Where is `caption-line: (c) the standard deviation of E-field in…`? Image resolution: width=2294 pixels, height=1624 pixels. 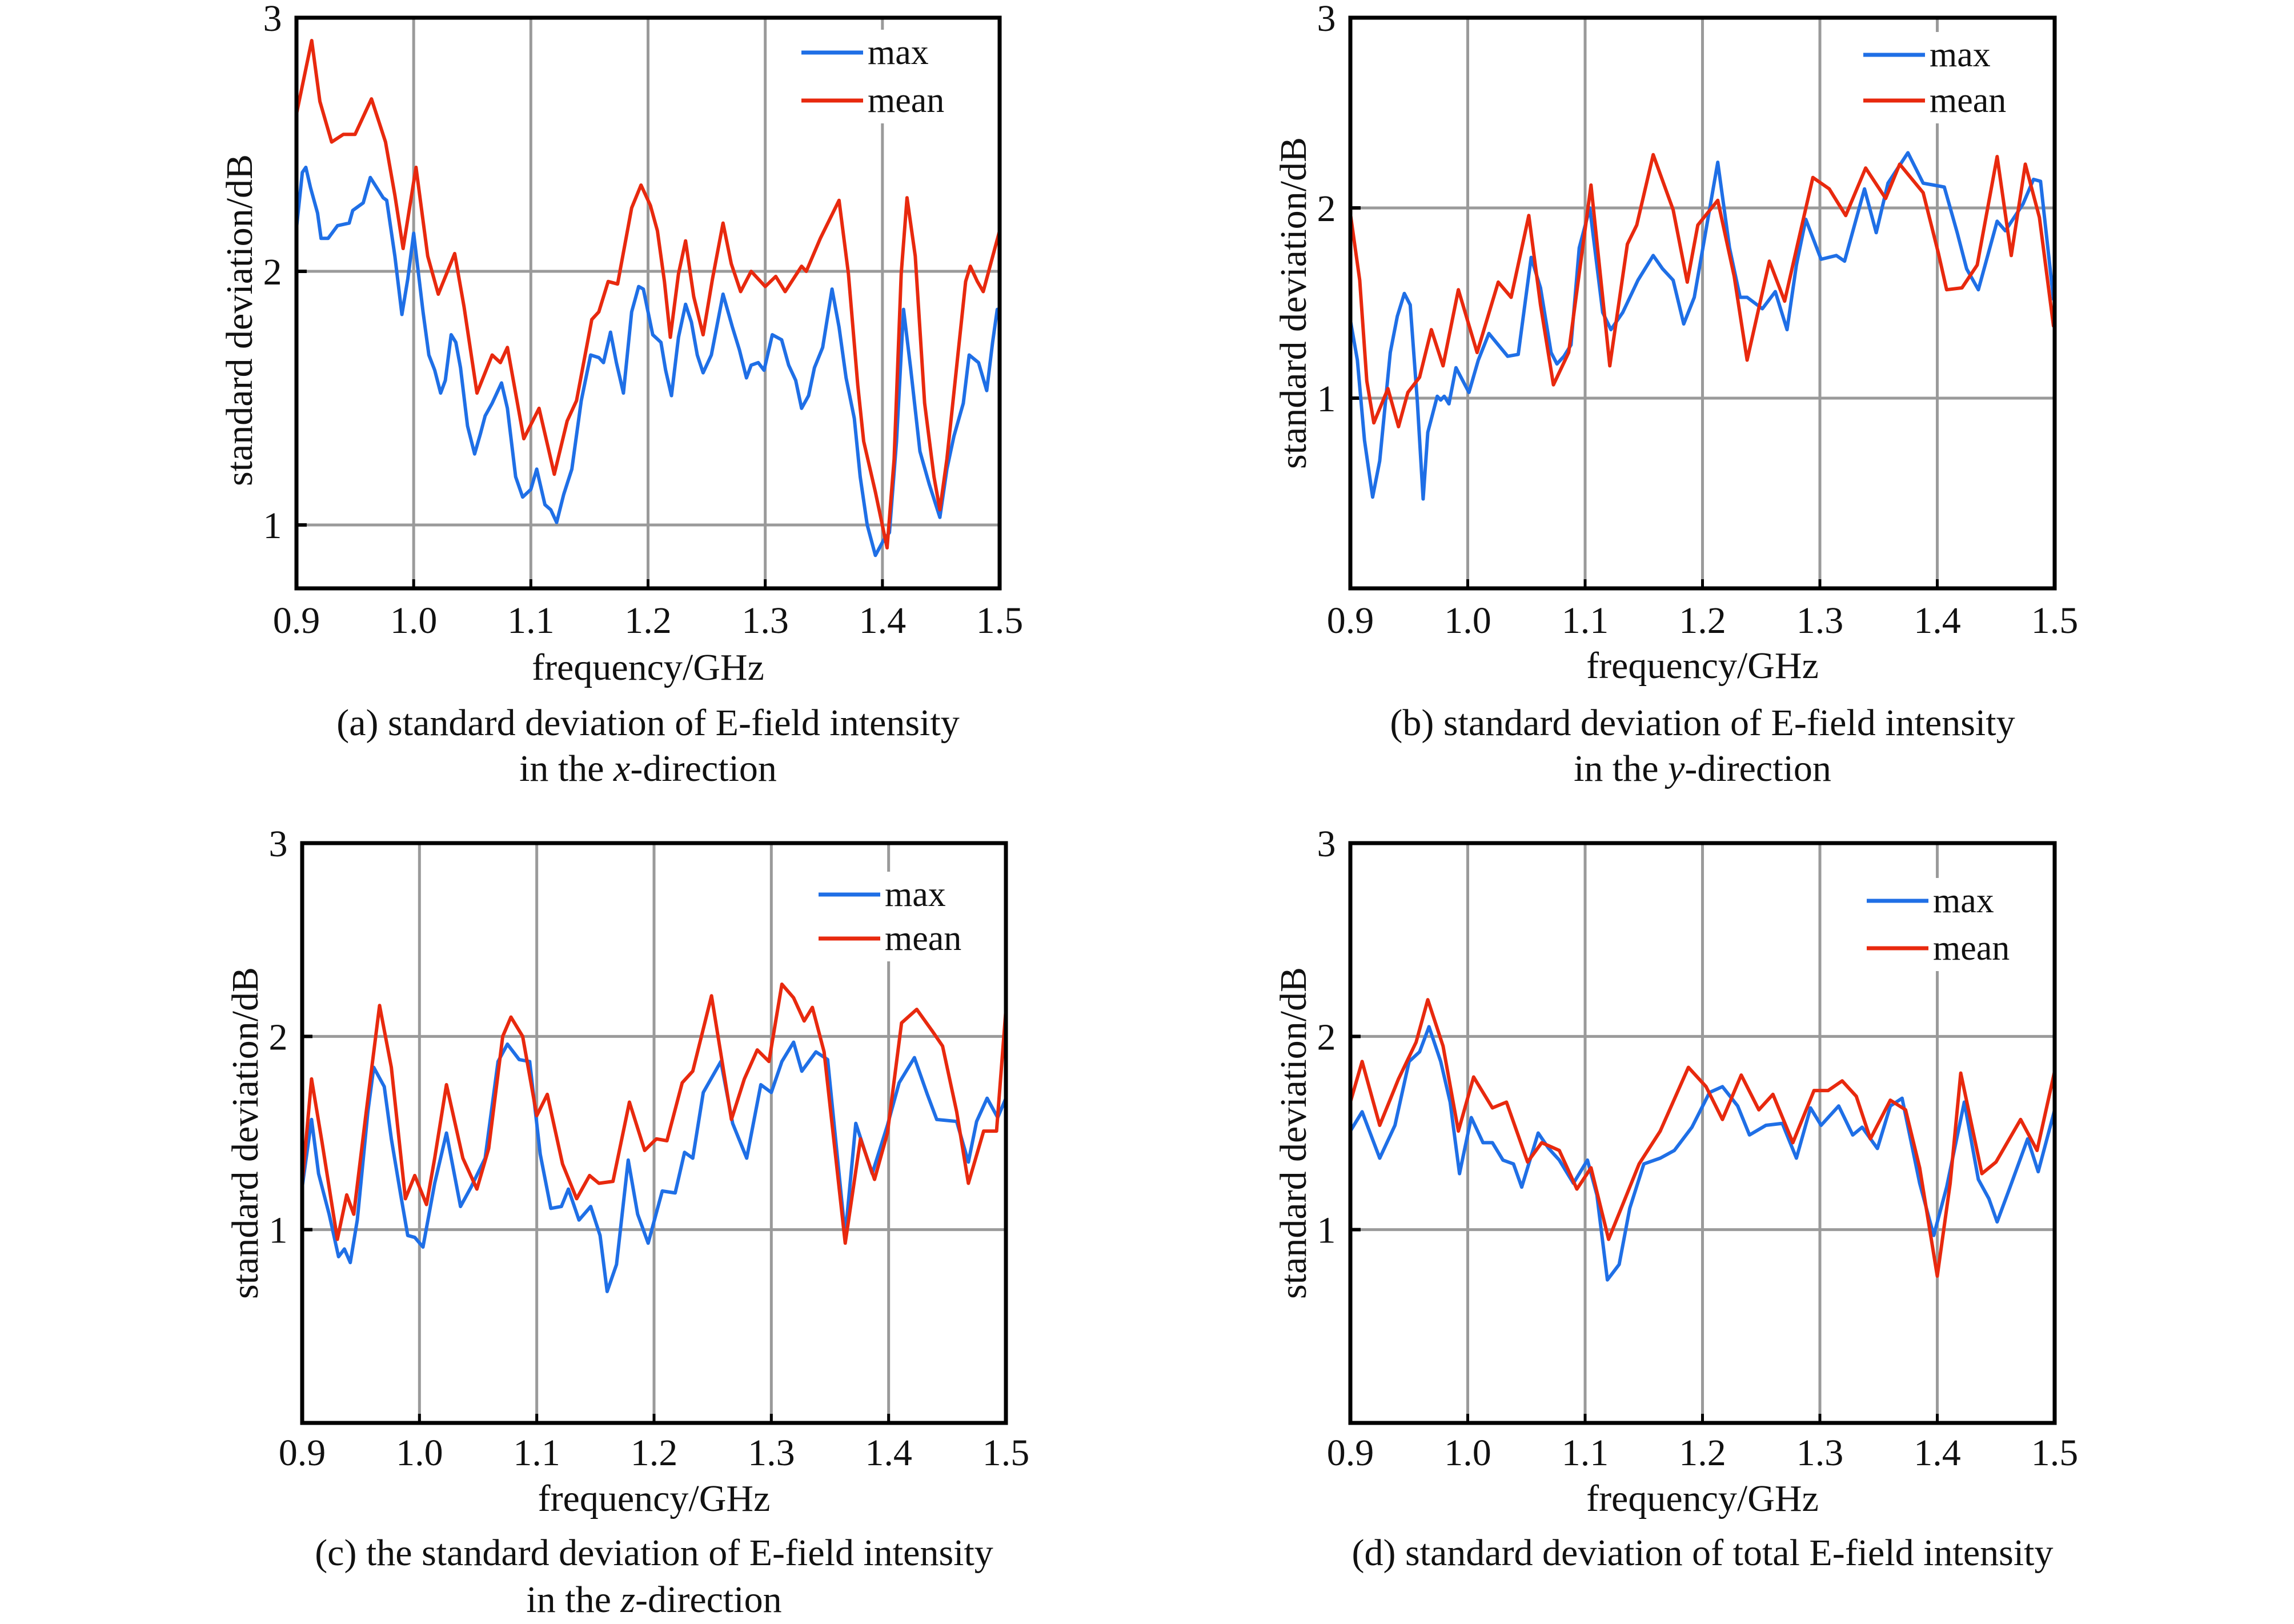 caption-line: (c) the standard deviation of E-field in… is located at coordinates (654, 1553).